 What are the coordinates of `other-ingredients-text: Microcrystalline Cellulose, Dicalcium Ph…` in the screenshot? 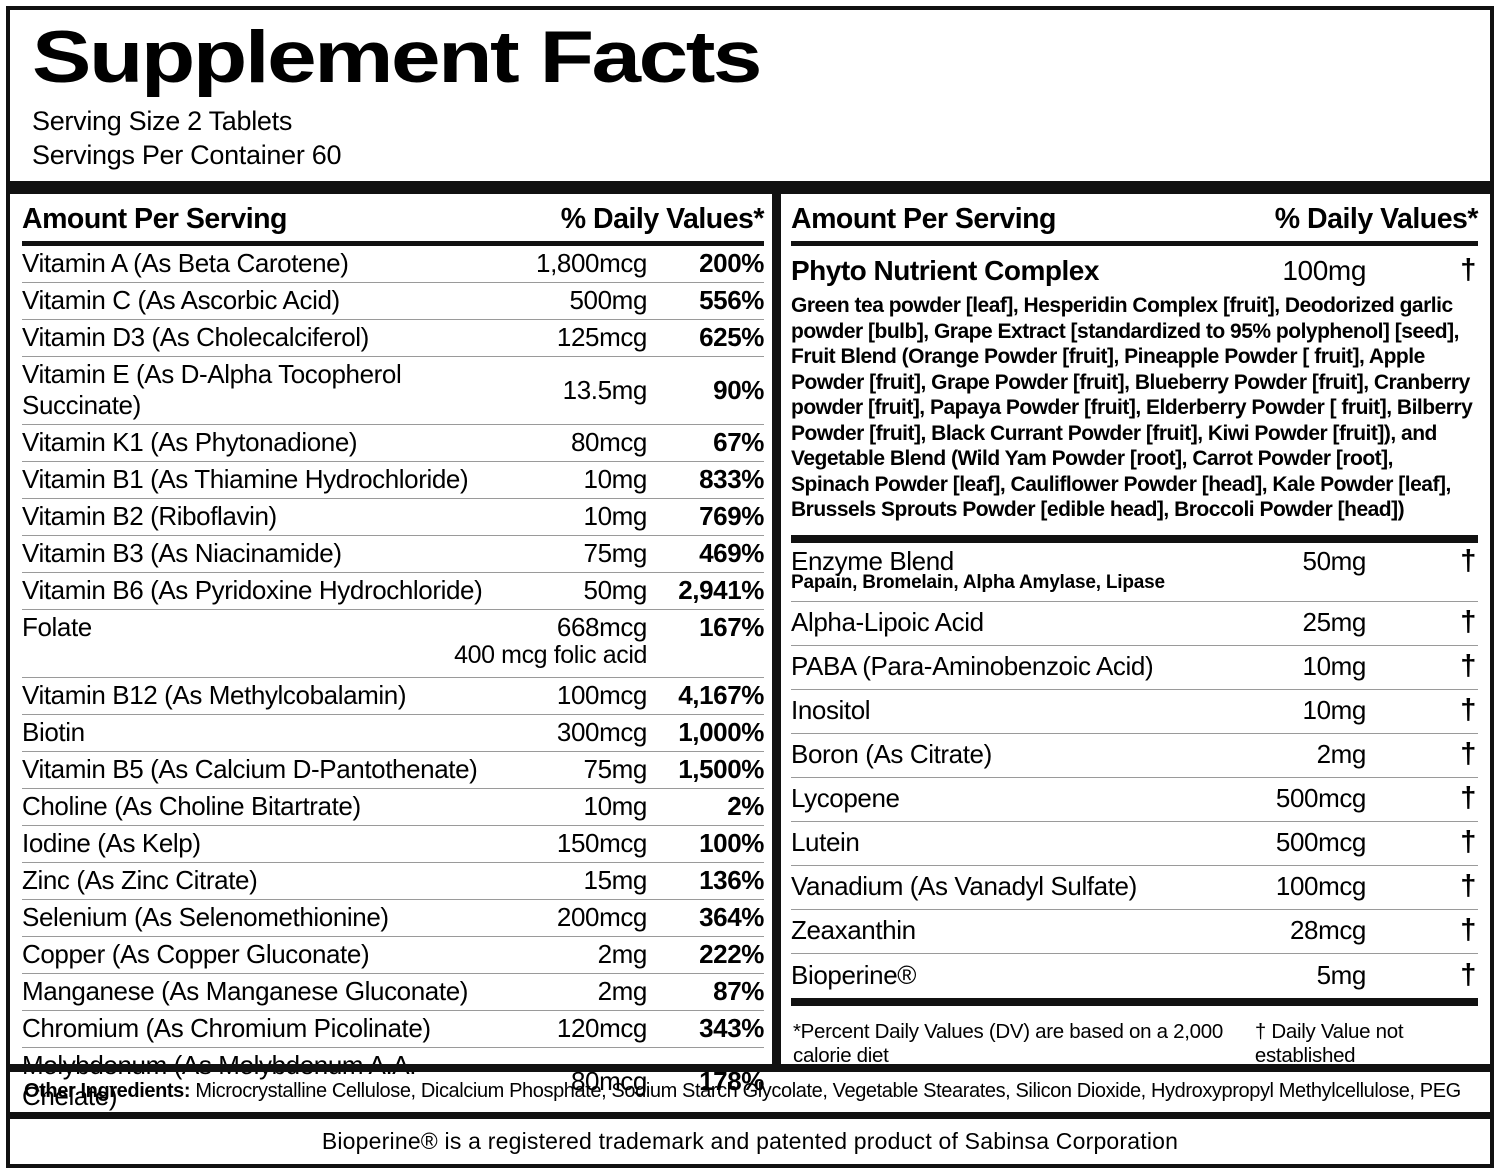 It's located at (825, 1091).